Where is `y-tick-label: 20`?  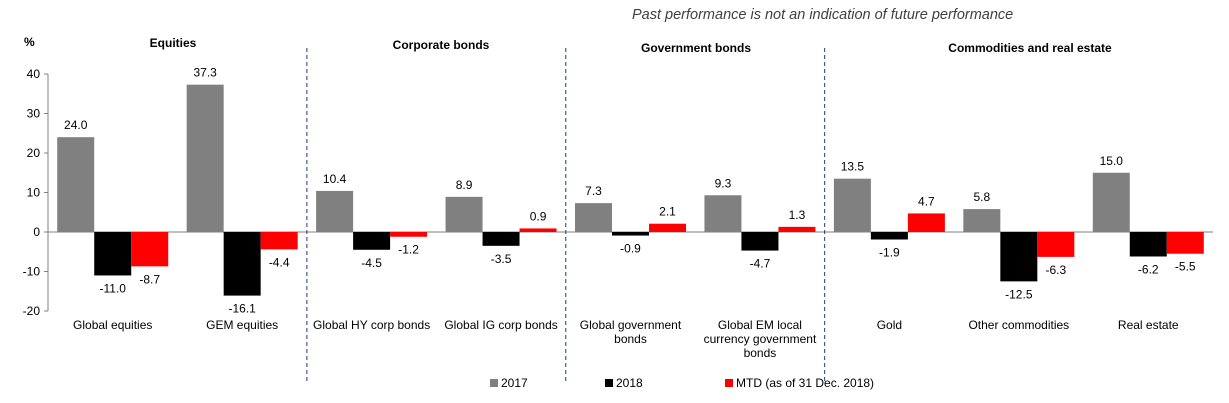 y-tick-label: 20 is located at coordinates (34, 153).